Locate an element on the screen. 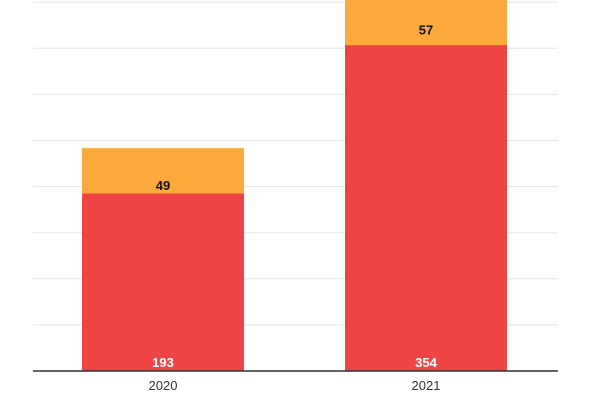 Image resolution: width=600 pixels, height=400 pixels. data-label-2021-segment-2: 57 is located at coordinates (426, 30).